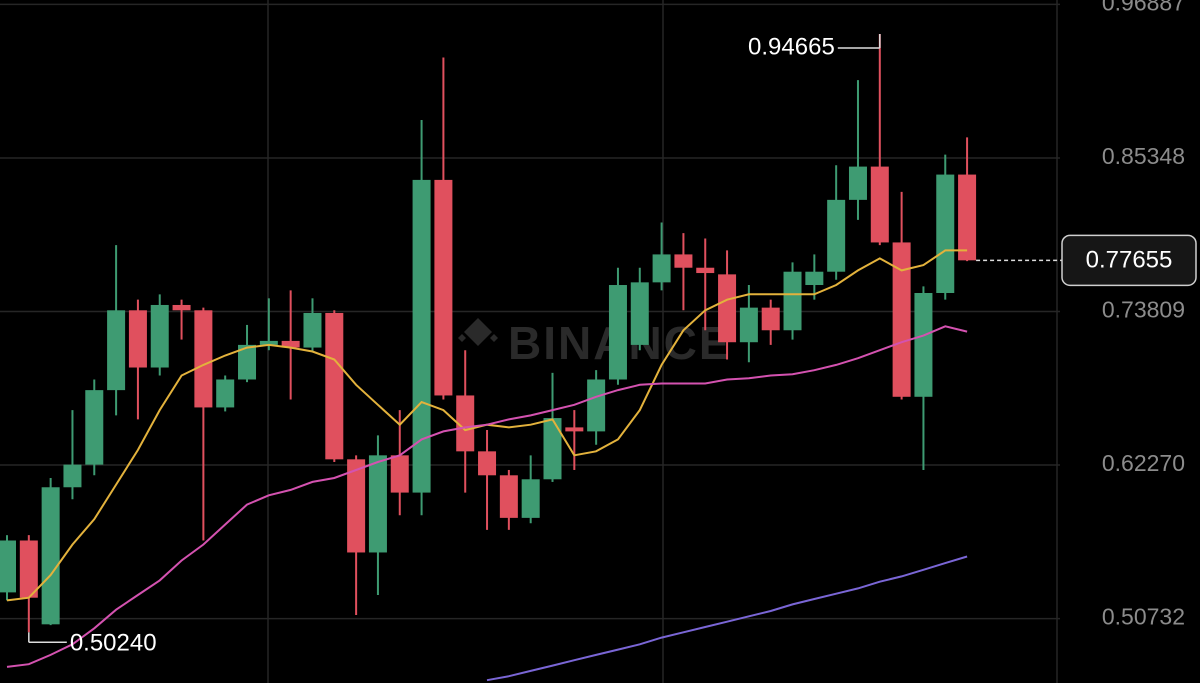  Describe the element at coordinates (113, 643) in the screenshot. I see `low-label: 0.50240` at that location.